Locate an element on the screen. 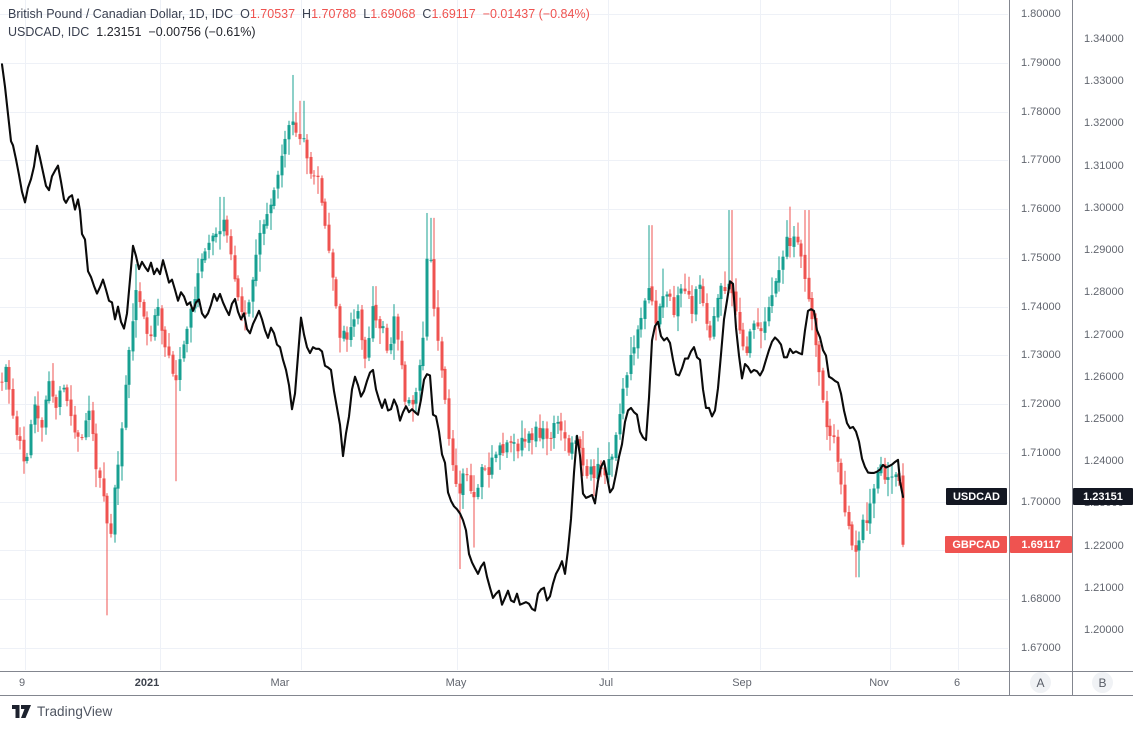  price-tick: 1.75000 is located at coordinates (1041, 257).